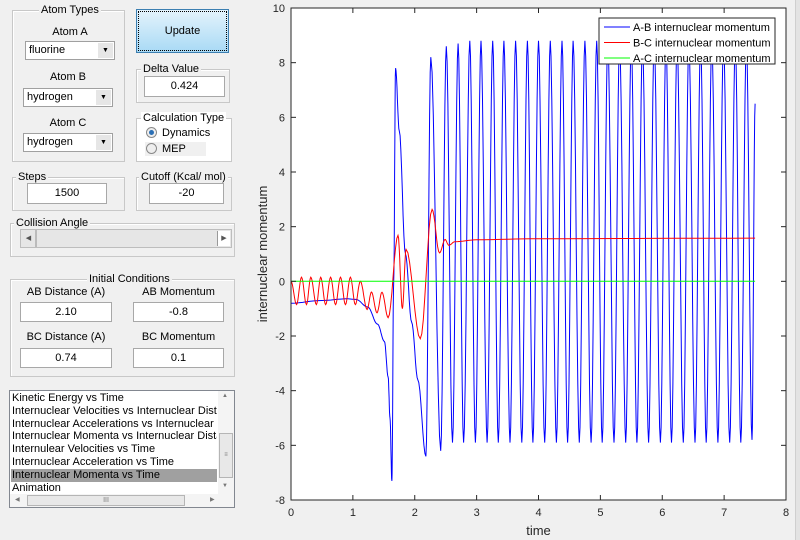 The image size is (800, 540). I want to click on atom-c-select: hydrogen ▼, so click(68, 142).